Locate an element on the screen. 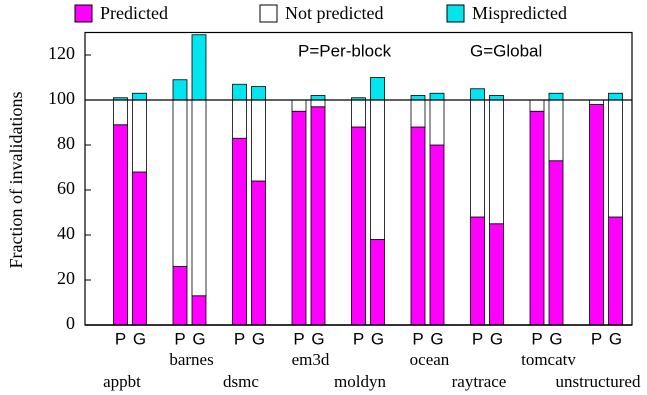  y-tick-label: 20 is located at coordinates (66, 278).